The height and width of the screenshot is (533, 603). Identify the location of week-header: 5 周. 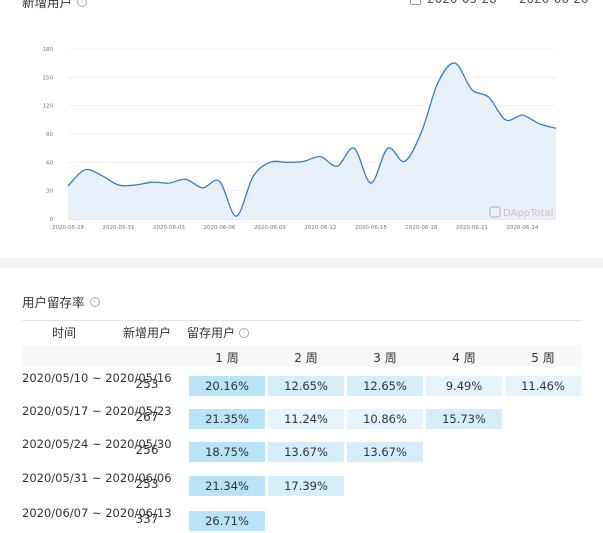
(543, 358).